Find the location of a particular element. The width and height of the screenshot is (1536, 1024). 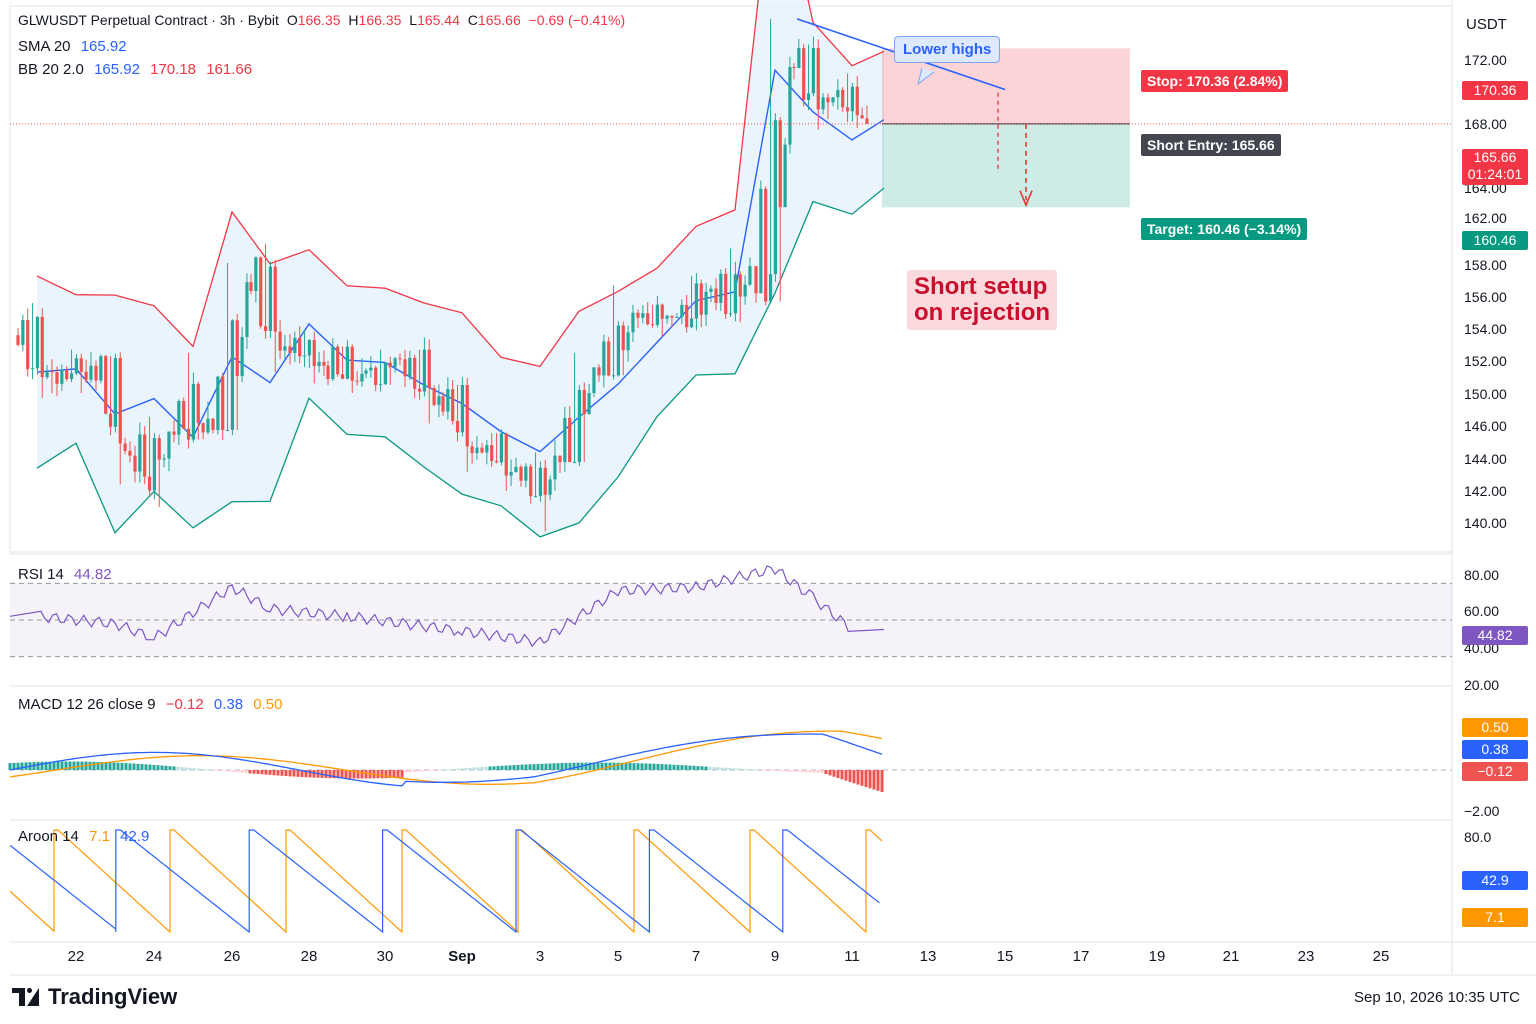

stop-price-tag: 170.36 is located at coordinates (1495, 90).